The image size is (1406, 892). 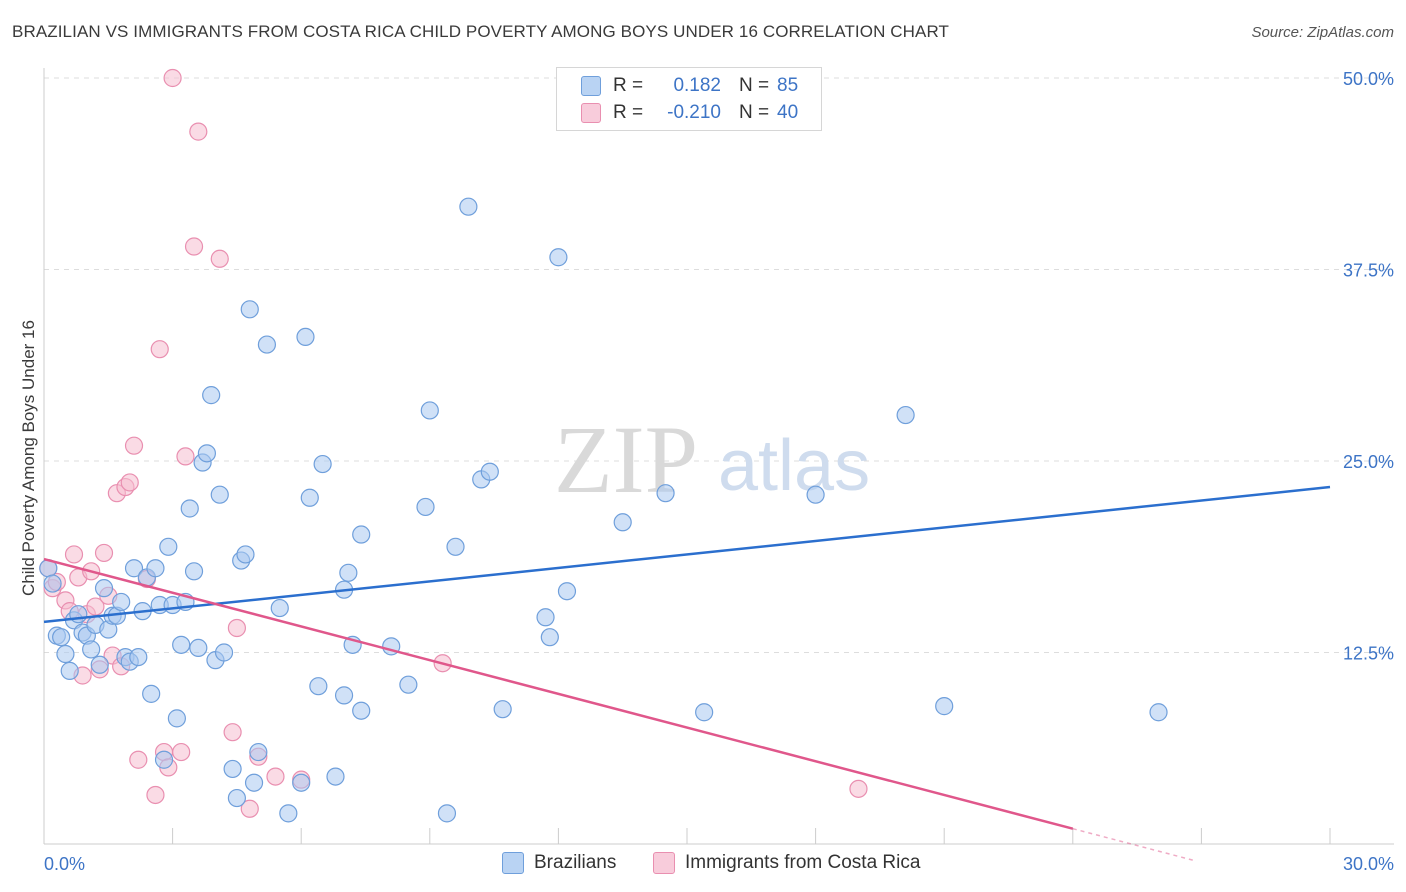 What do you see at coordinates (689, 113) in the screenshot?
I see `legend-row-costa-rica: R = -0.210 N = 40` at bounding box center [689, 113].